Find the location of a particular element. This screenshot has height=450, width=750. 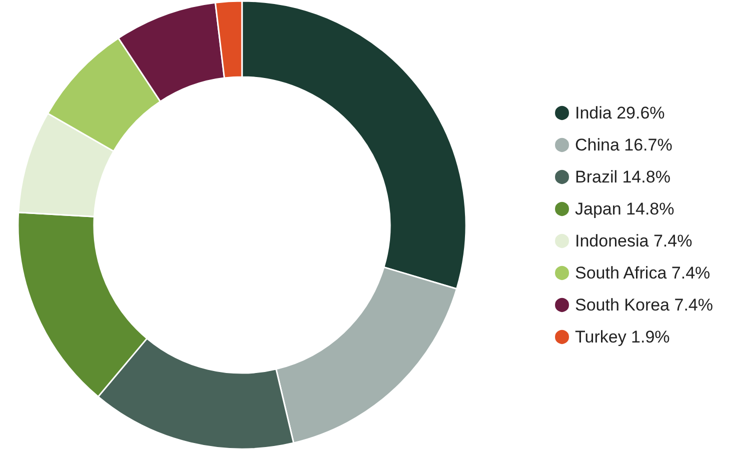

legend-label: South Africa 7.4% is located at coordinates (642, 273).